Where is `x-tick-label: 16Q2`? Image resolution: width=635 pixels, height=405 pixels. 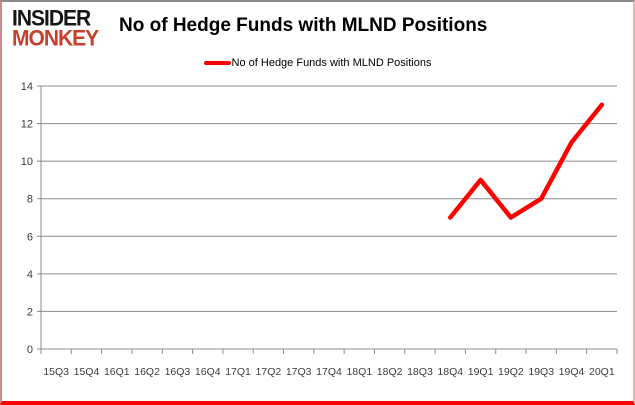
x-tick-label: 16Q2 is located at coordinates (147, 372).